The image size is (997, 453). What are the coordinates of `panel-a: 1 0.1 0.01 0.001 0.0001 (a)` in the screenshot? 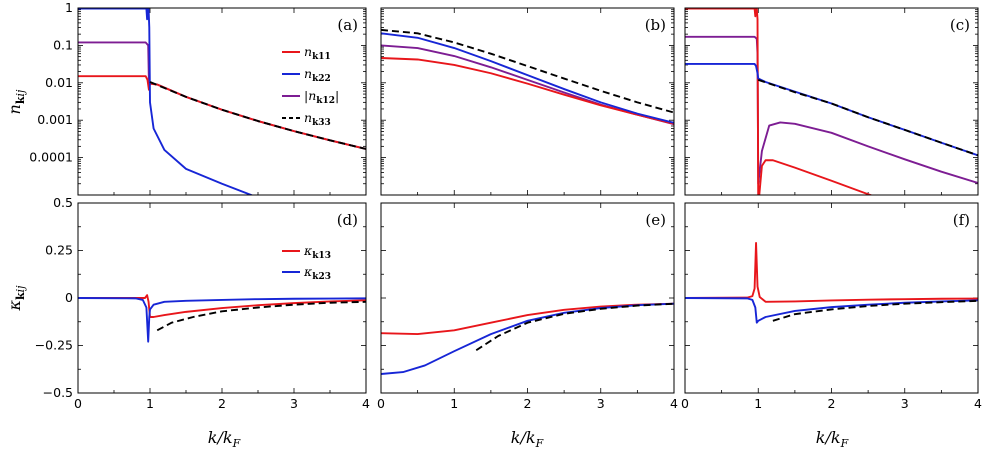 It's located at (198, 98).